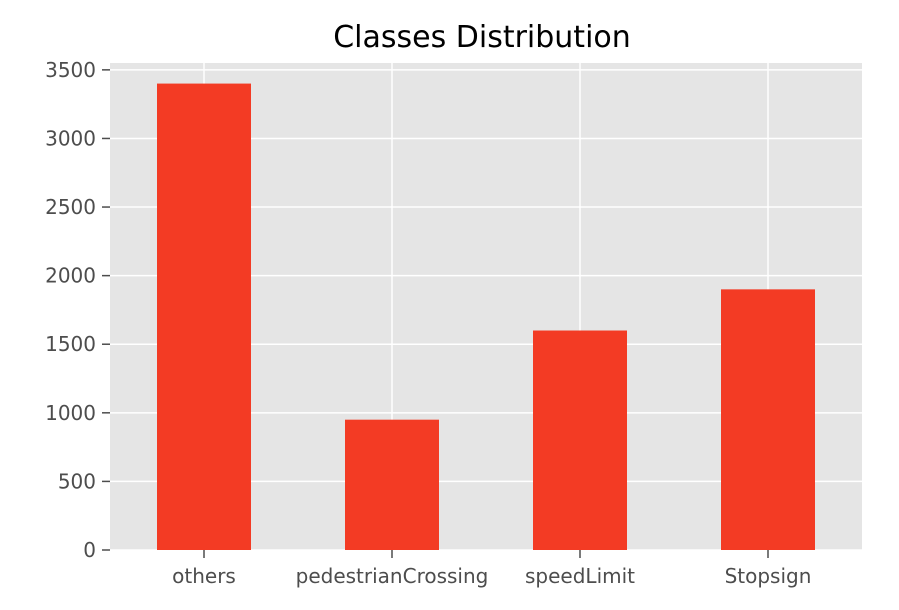  What do you see at coordinates (70, 207) in the screenshot?
I see `y-tick-label: 2500` at bounding box center [70, 207].